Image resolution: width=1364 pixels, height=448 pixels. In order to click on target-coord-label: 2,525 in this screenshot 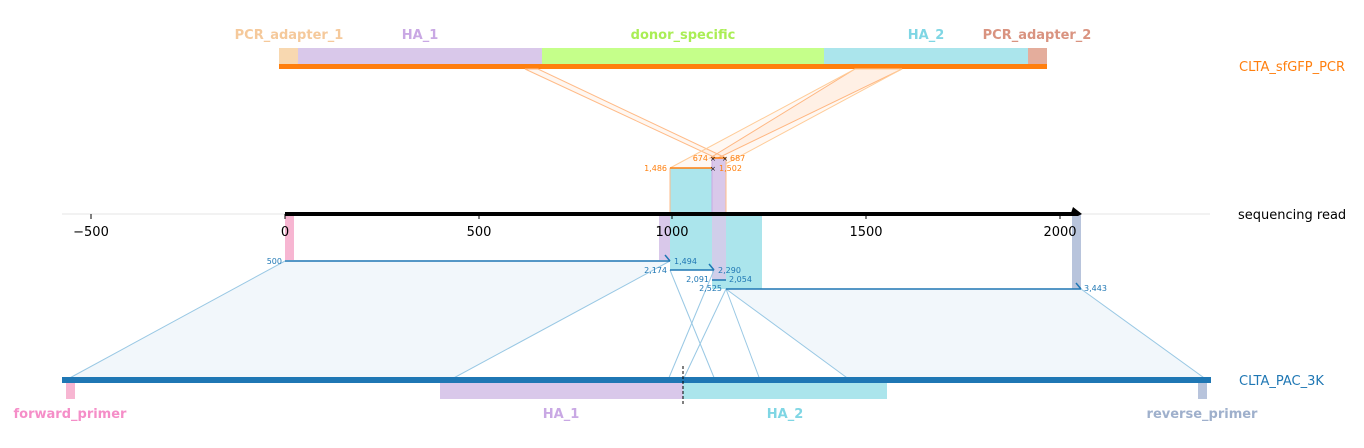, I will do `click(710, 288)`.